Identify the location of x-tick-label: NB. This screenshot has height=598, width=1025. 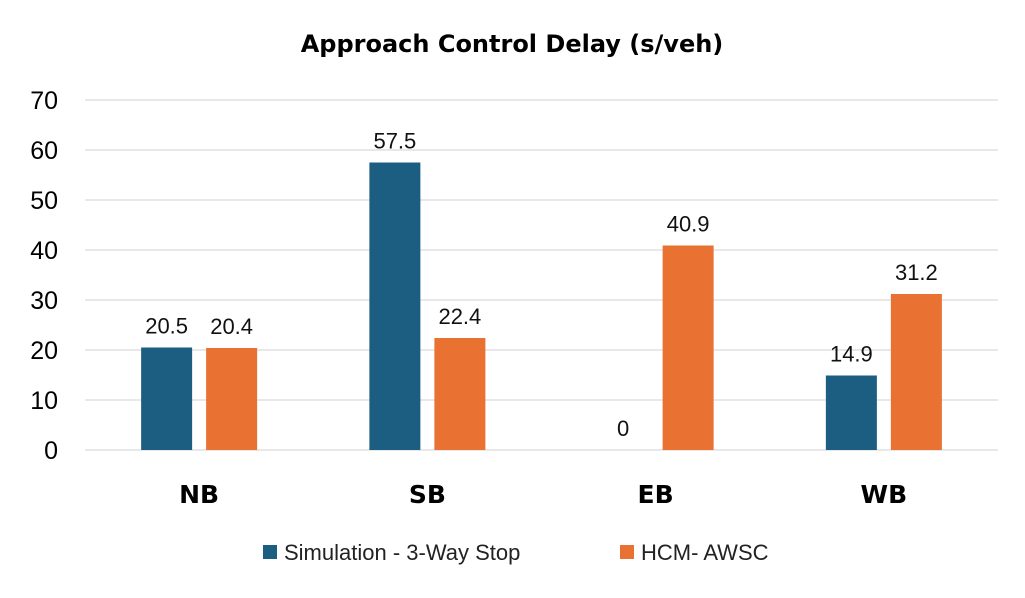
(199, 494).